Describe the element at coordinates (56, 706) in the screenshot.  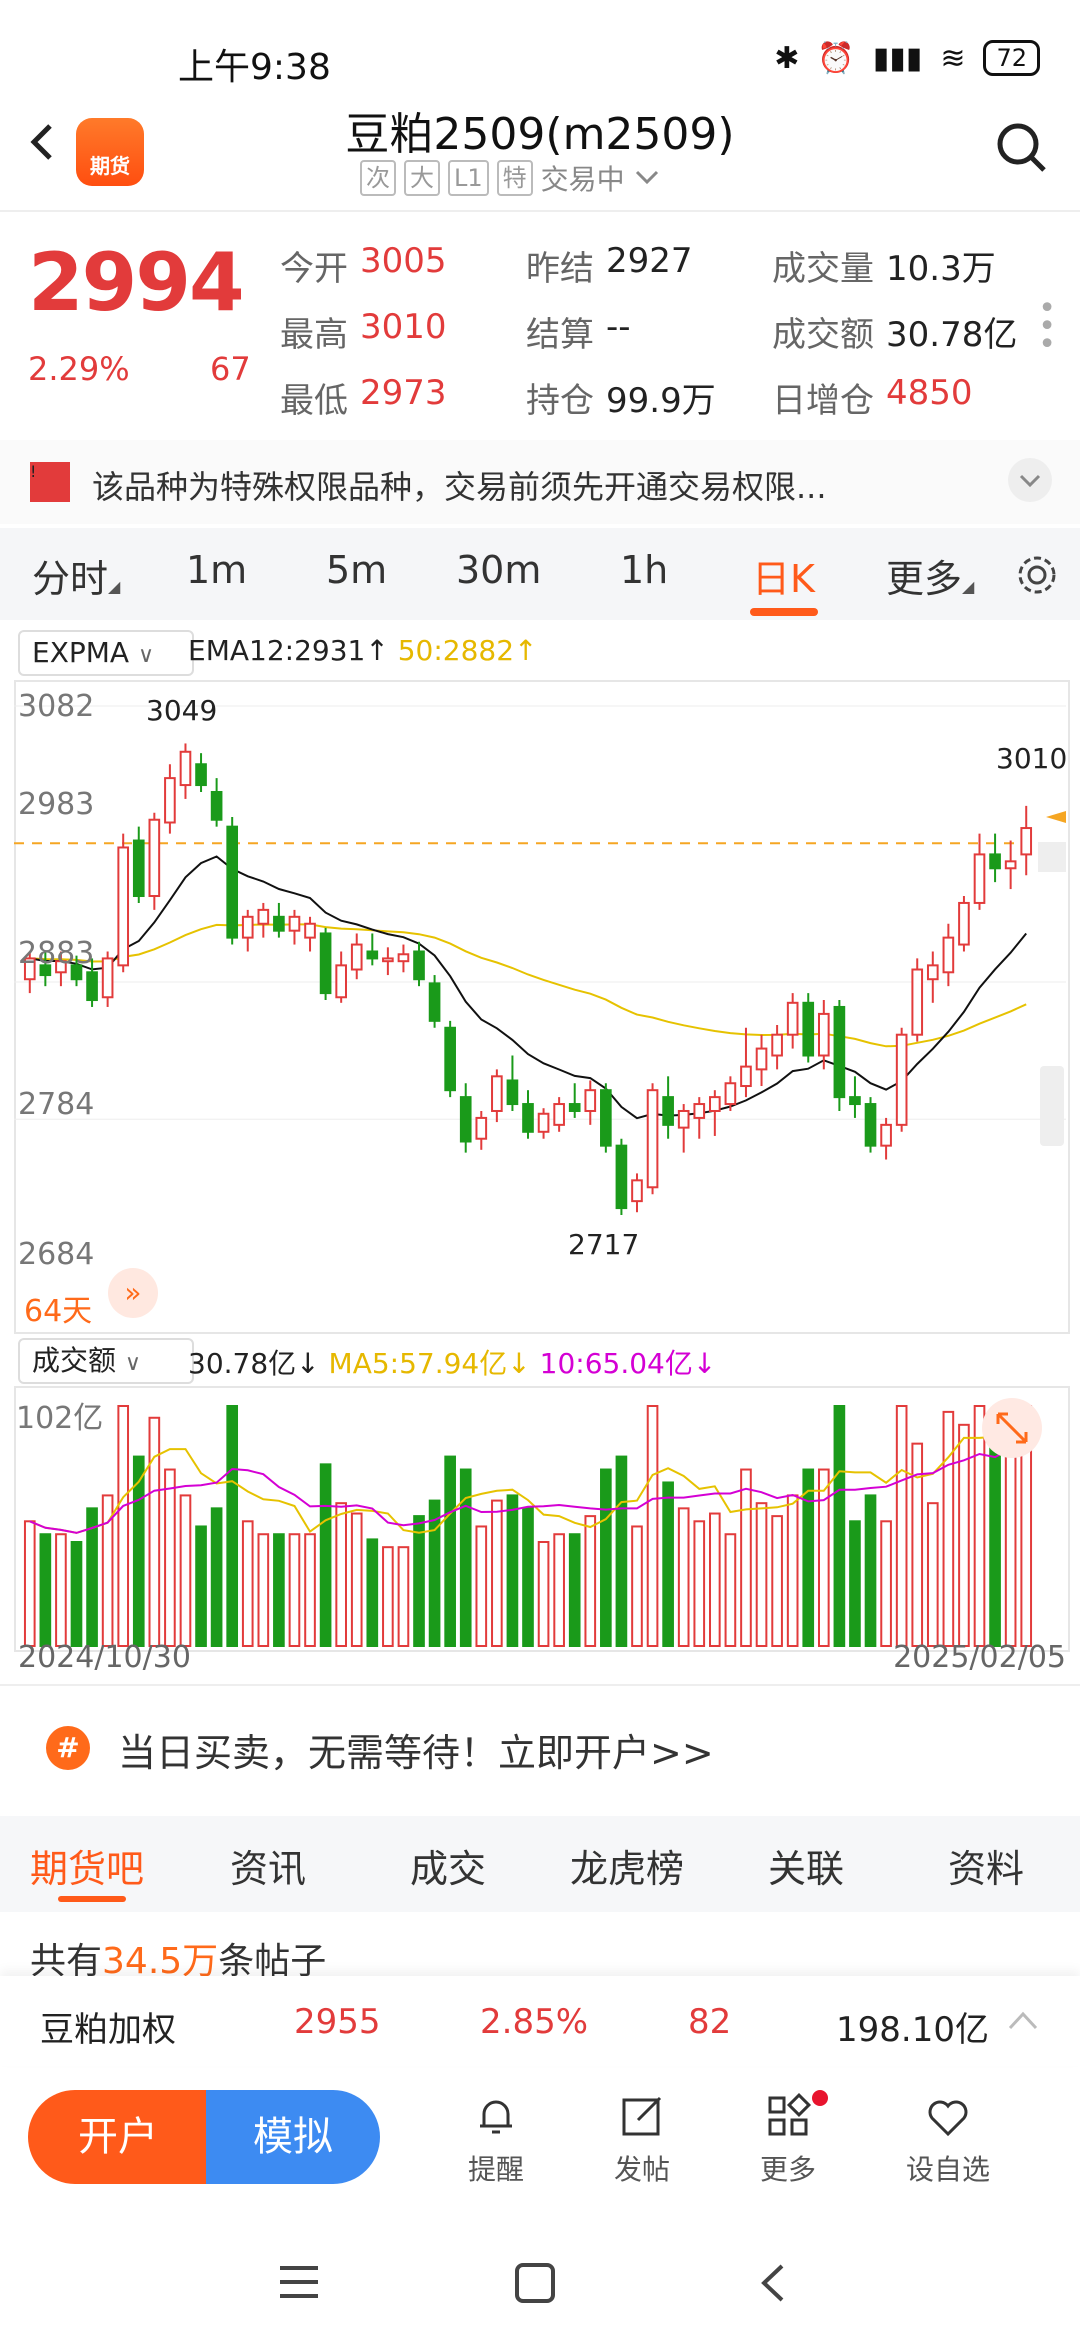
I see `y-tick-label: 3082` at that location.